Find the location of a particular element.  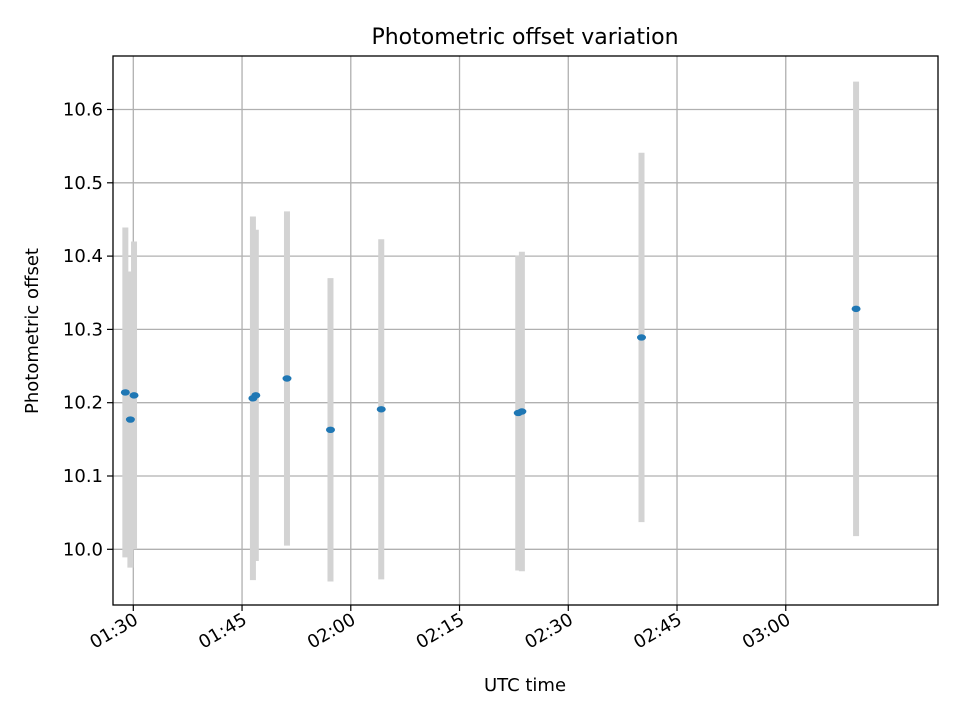

y-axis-ticks: 10.0 10.1 10.2 10.3 10.4 10.5 10.6 is located at coordinates (88, 330).